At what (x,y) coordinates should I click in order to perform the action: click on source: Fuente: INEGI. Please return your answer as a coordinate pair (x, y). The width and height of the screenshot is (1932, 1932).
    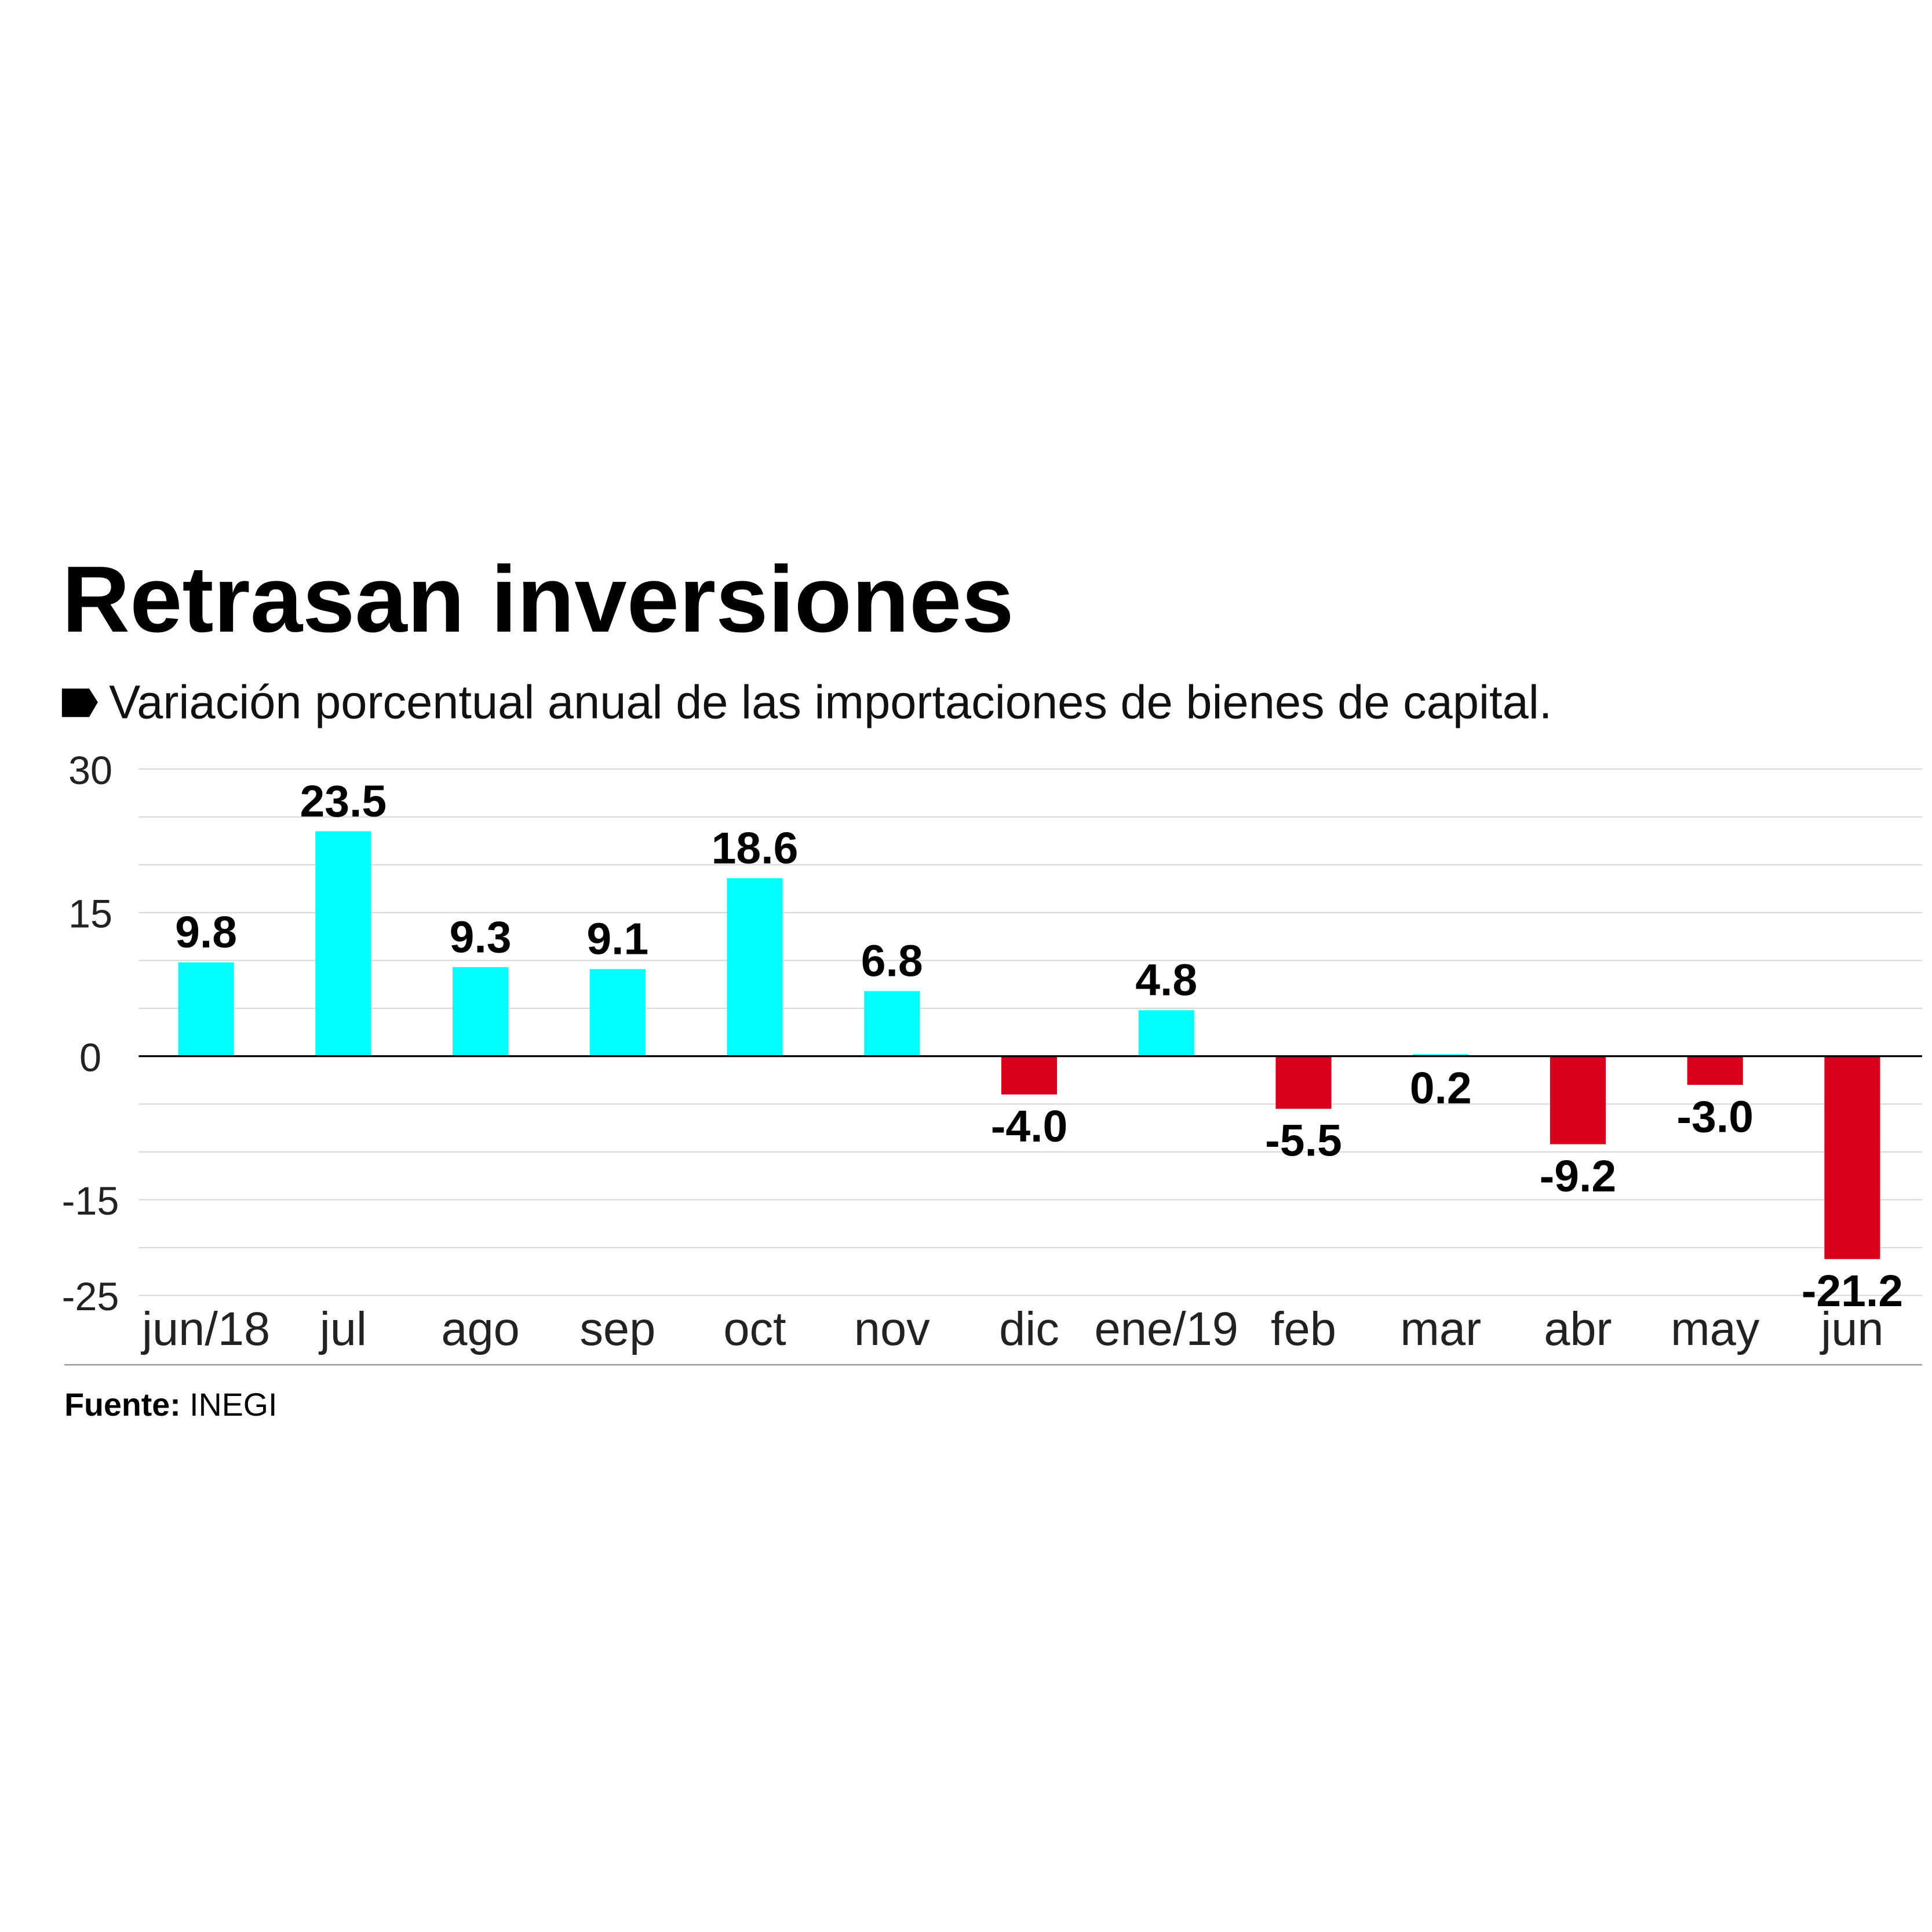
    Looking at the image, I should click on (171, 1405).